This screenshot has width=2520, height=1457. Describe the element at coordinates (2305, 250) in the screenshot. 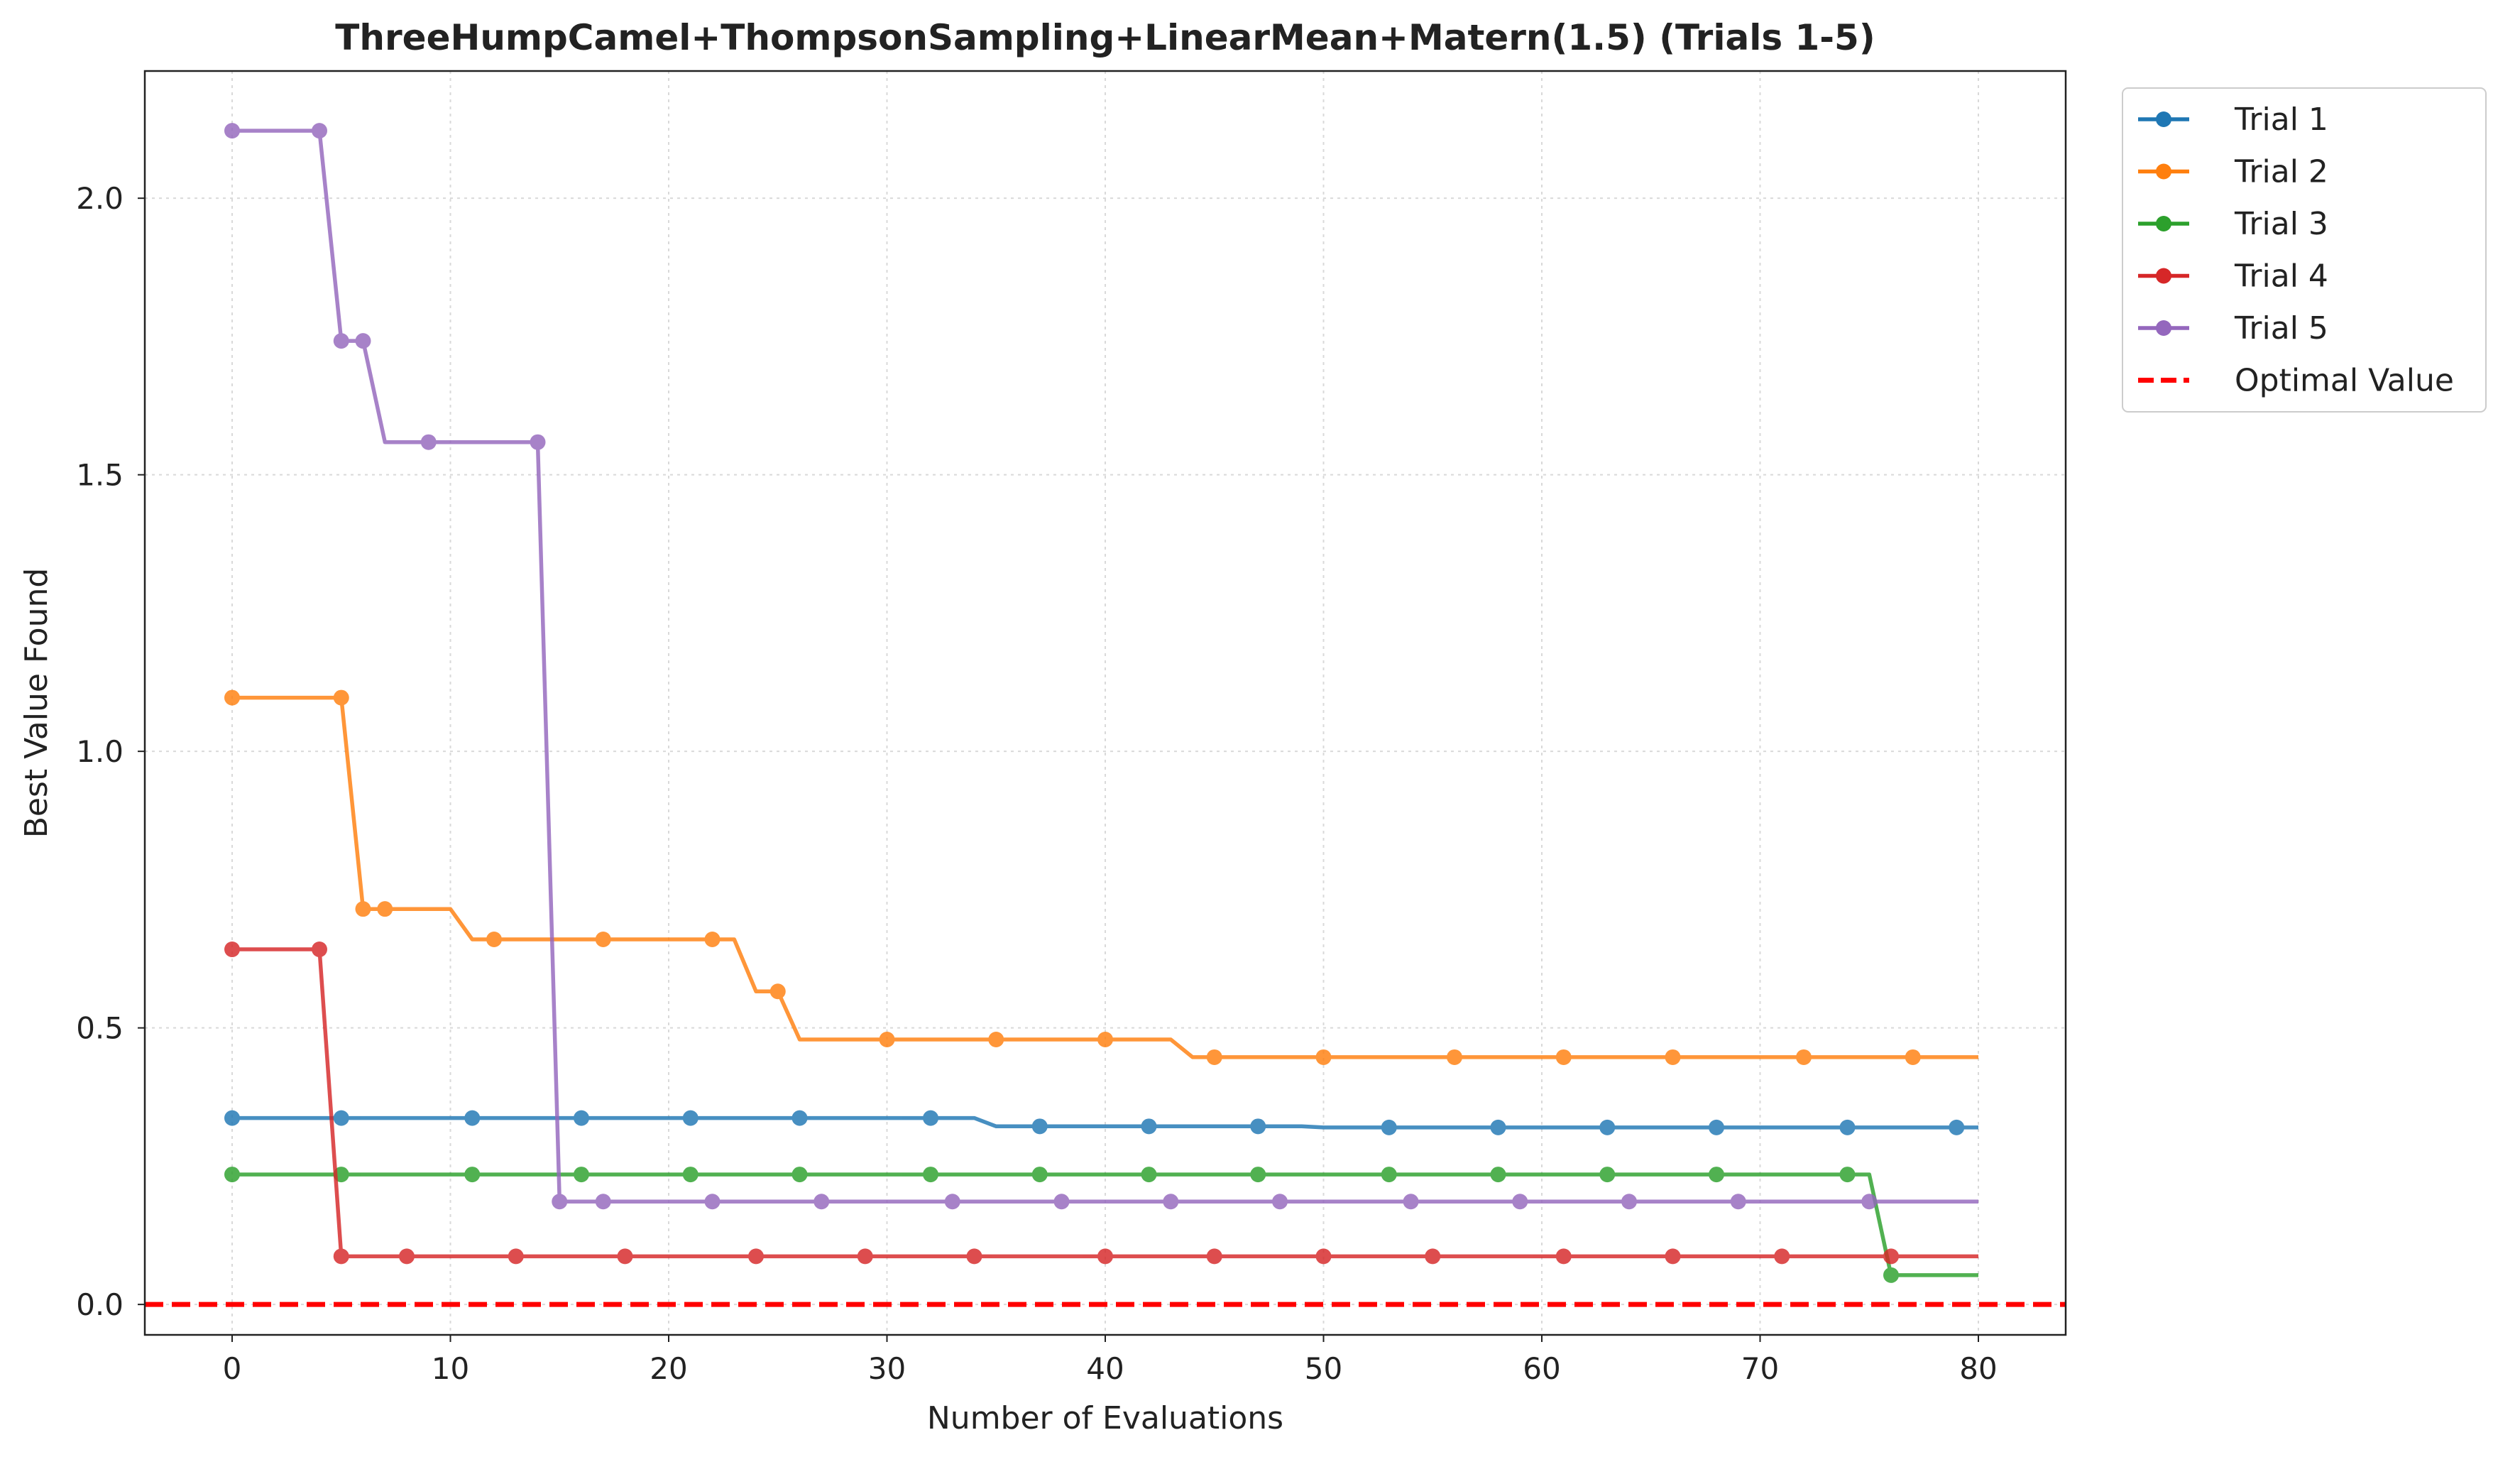

I see `legend-box` at that location.